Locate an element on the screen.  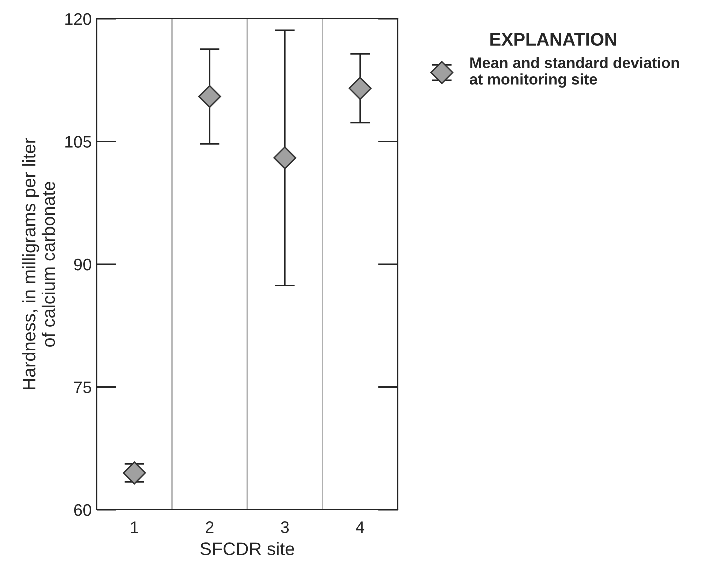
y-axis-title: Hardness, in milligrams per liter of calcium carbonate is located at coordinates (39, 264).